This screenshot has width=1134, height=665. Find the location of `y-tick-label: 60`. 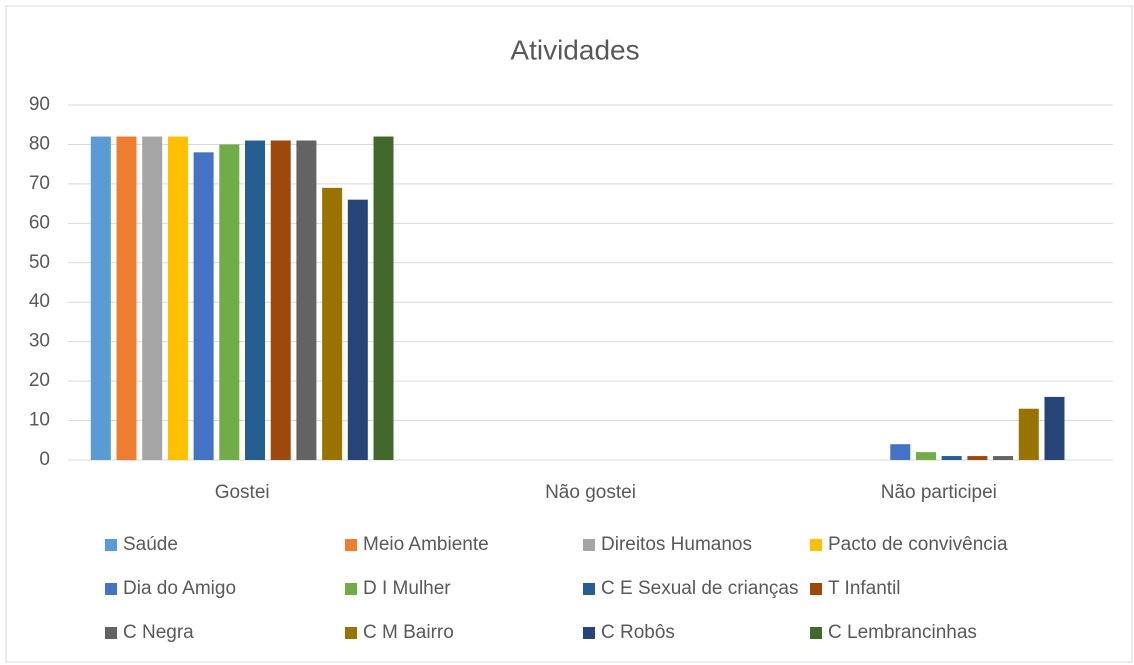

y-tick-label: 60 is located at coordinates (39, 222).